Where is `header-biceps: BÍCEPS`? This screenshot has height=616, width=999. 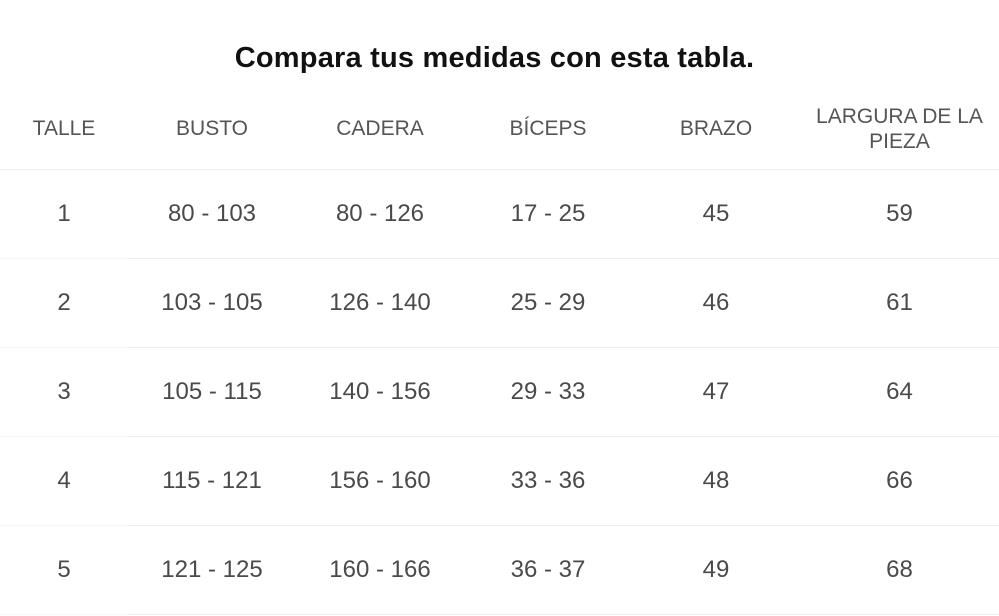
header-biceps: BÍCEPS is located at coordinates (548, 129).